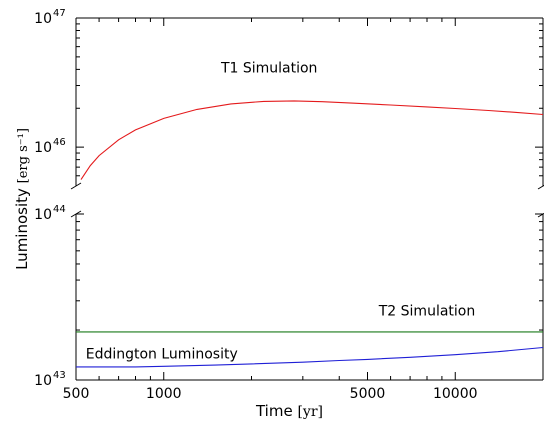 This screenshot has width=544, height=422. Describe the element at coordinates (455, 394) in the screenshot. I see `x-tick-label: 10000` at that location.